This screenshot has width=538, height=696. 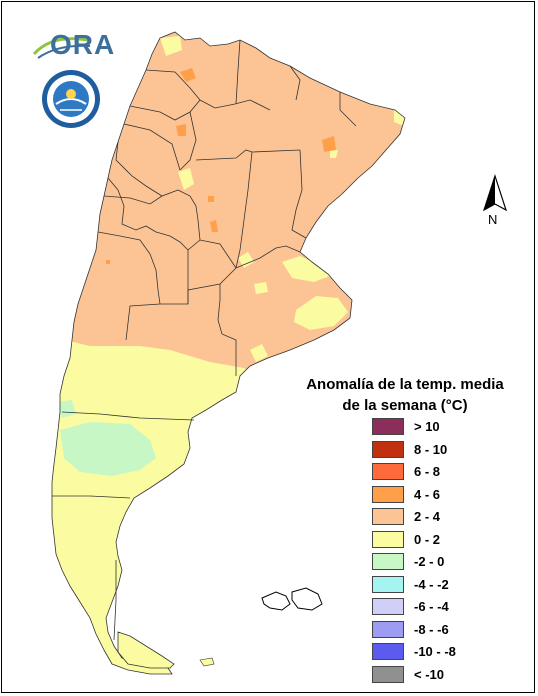 What do you see at coordinates (431, 584) in the screenshot?
I see `legend-label: -4 - -2` at bounding box center [431, 584].